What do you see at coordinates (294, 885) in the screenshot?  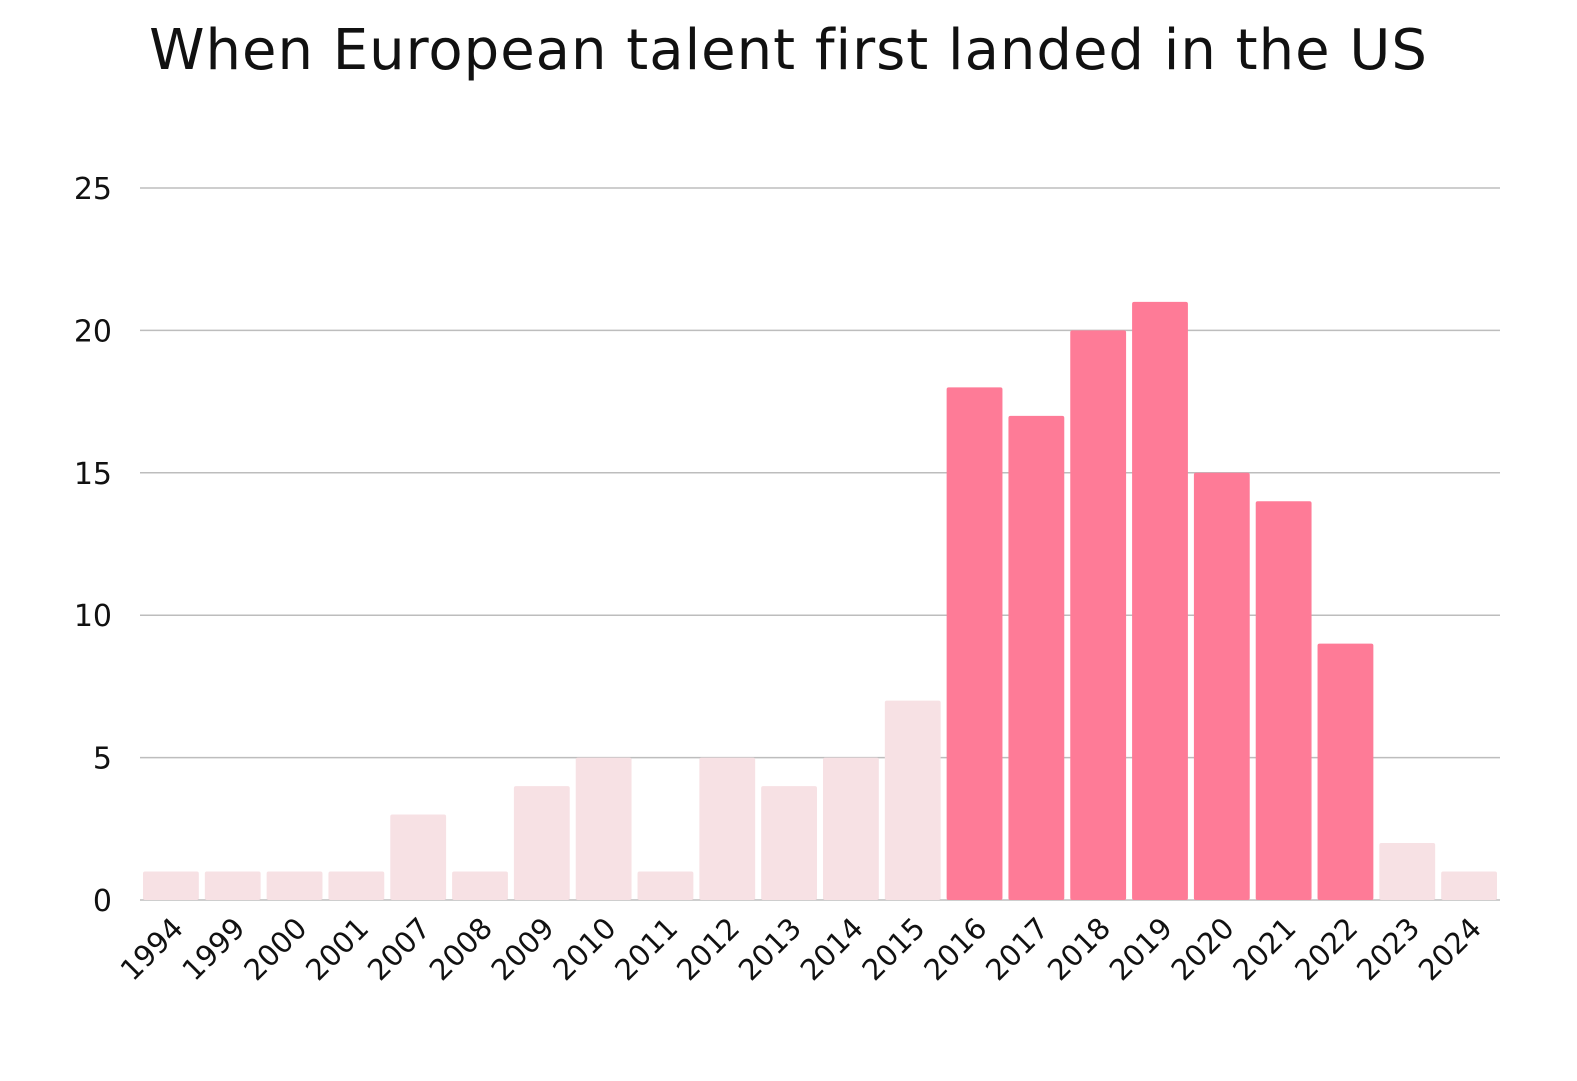 I see `bar-2000` at bounding box center [294, 885].